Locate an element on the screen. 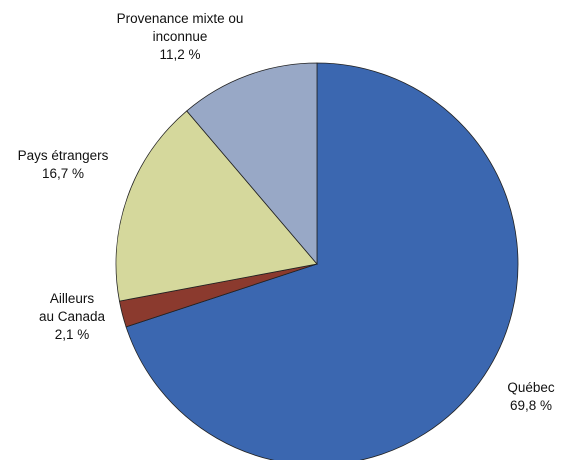 The image size is (561, 460). value-label: 16,7 % is located at coordinates (63, 173).